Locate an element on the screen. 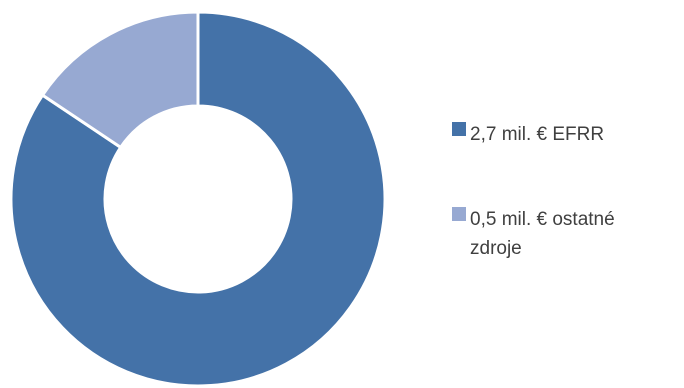  legend-label-line: 2,7 mil. € EFRR is located at coordinates (537, 134).